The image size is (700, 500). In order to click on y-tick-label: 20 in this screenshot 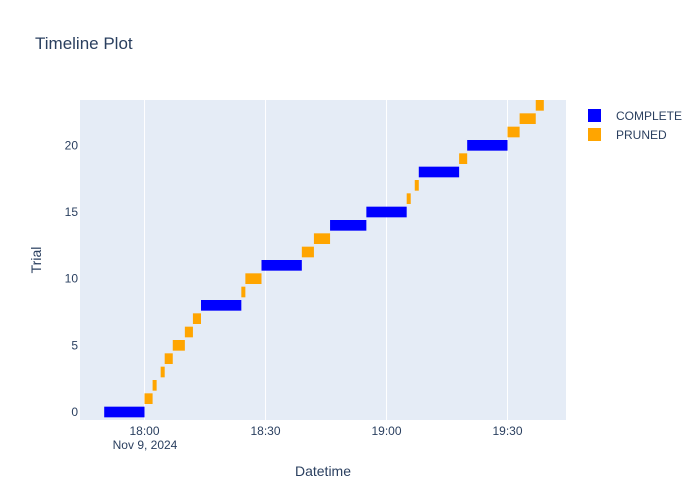, I will do `click(72, 145)`.